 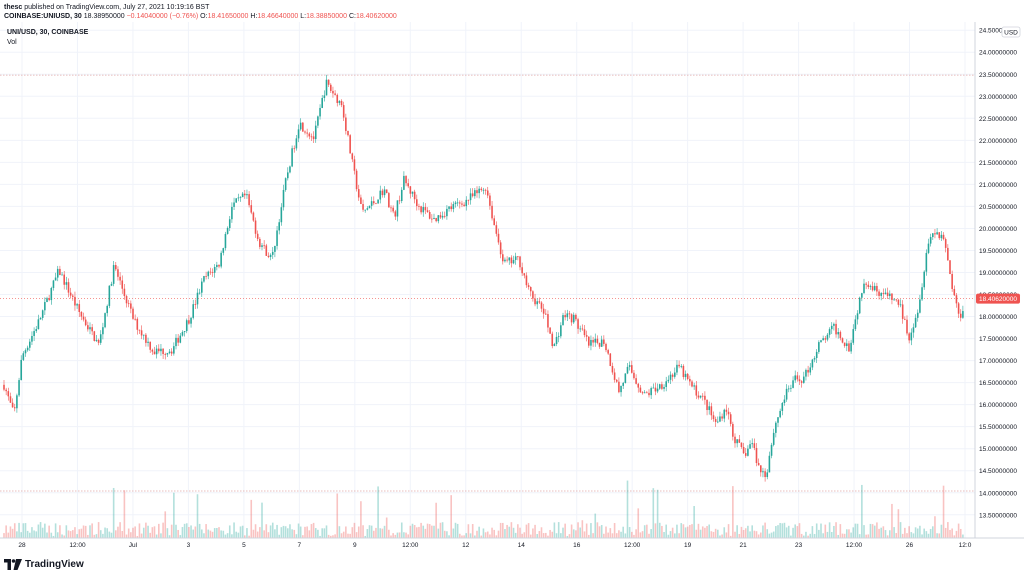 I want to click on x-tick-label: 3, so click(x=189, y=545).